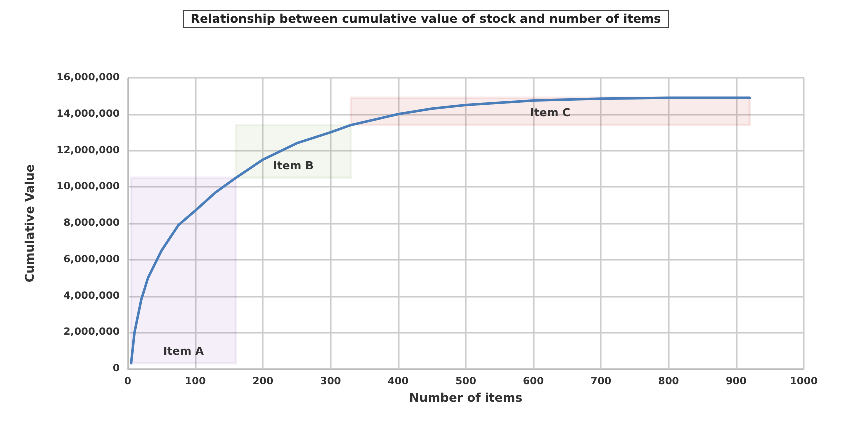 The width and height of the screenshot is (852, 421). What do you see at coordinates (736, 382) in the screenshot?
I see `x-tick-label: 900` at bounding box center [736, 382].